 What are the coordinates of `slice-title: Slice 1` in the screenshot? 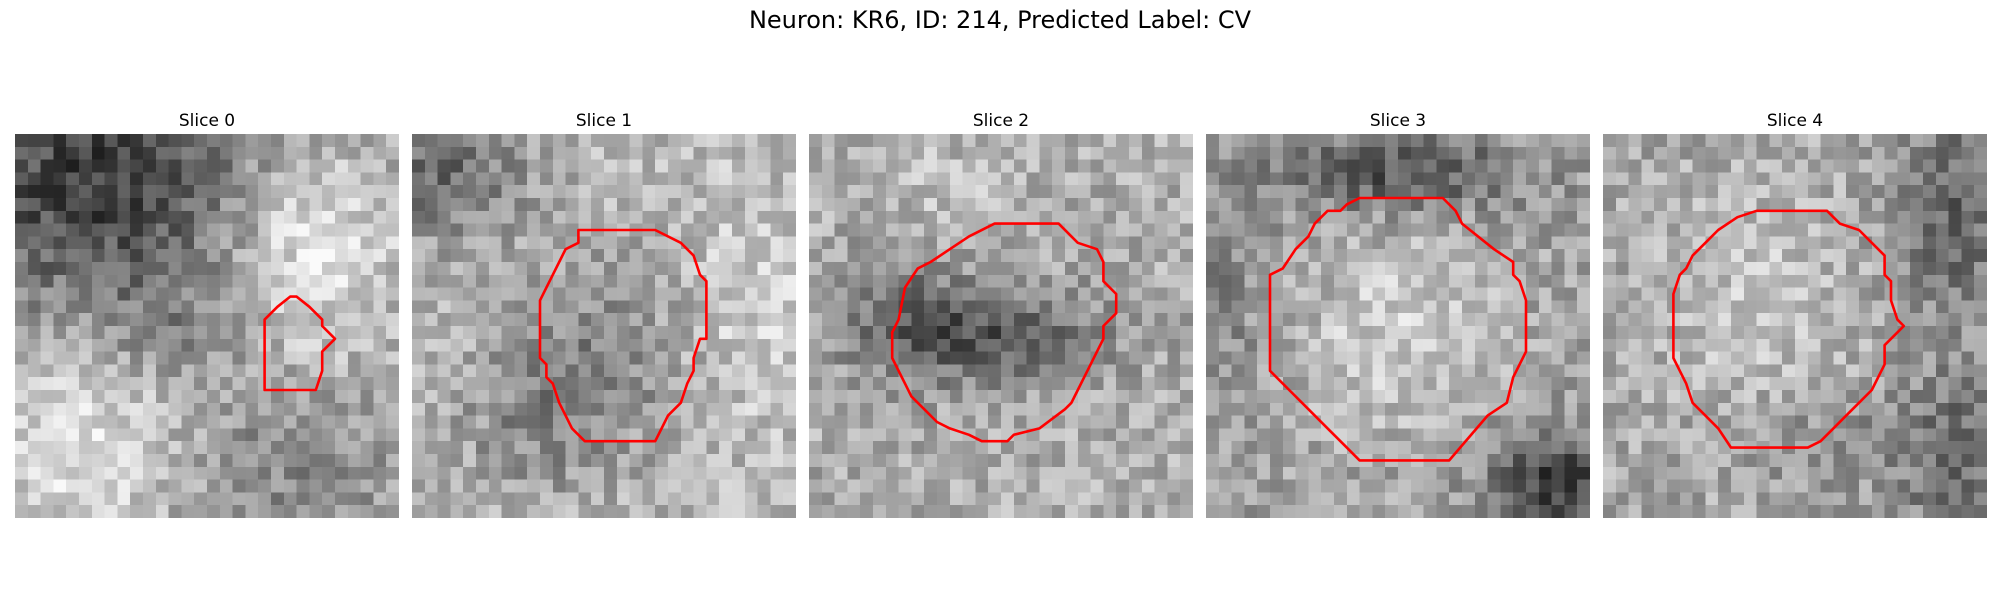 It's located at (604, 121).